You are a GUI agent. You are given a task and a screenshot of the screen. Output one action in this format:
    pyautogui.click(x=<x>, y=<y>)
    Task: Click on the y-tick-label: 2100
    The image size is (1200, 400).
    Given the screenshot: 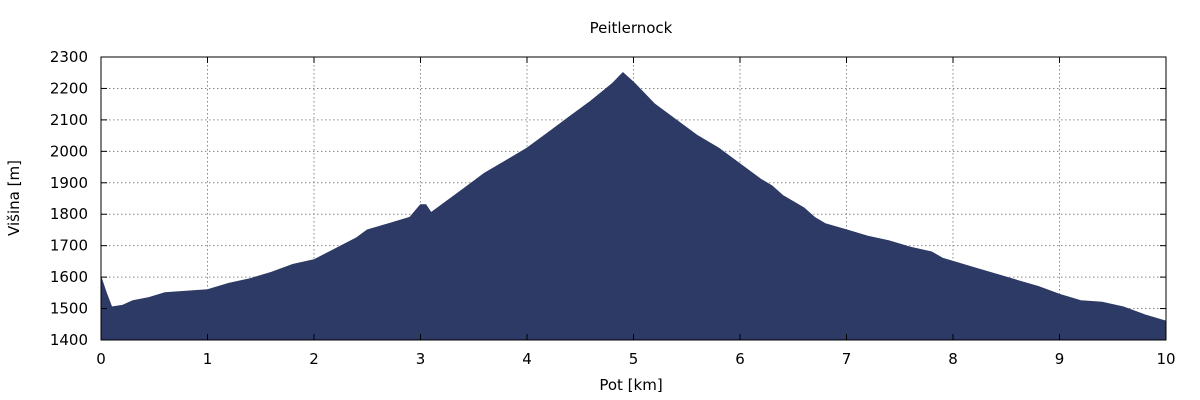 What is the action you would take?
    pyautogui.click(x=69, y=120)
    